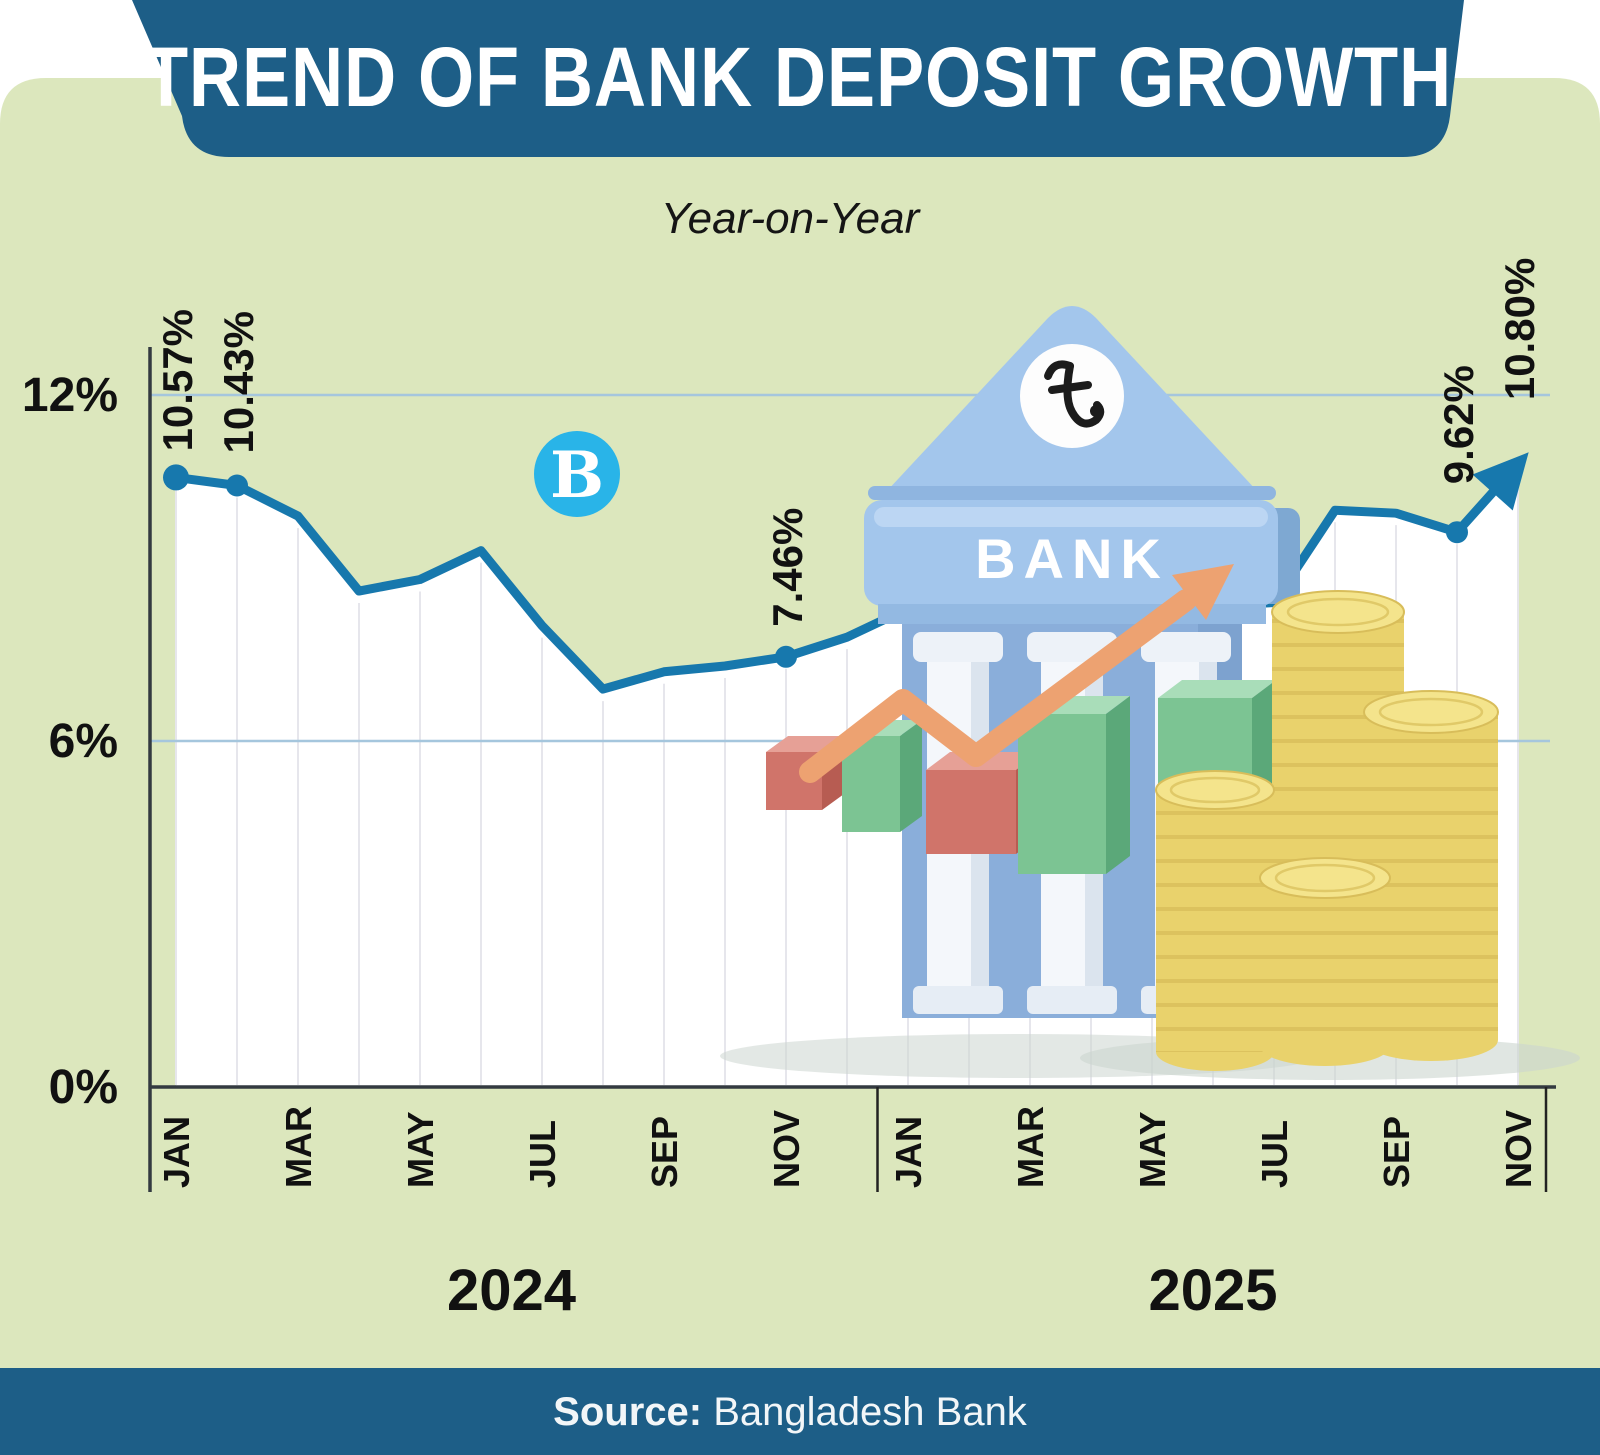 The height and width of the screenshot is (1455, 1600). I want to click on title-banner, so click(798, 78).